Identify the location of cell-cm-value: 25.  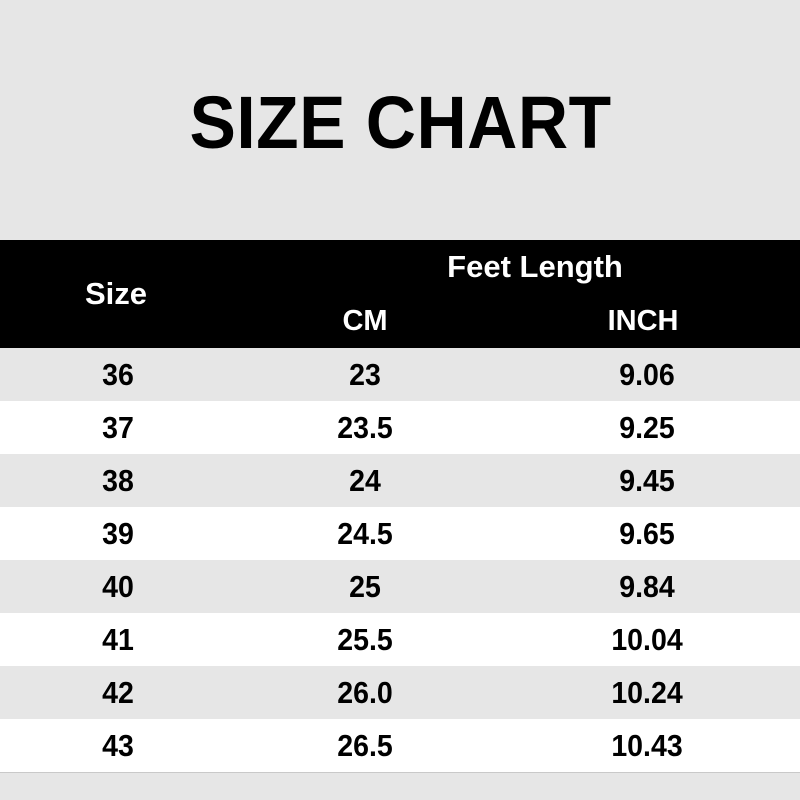
(365, 586).